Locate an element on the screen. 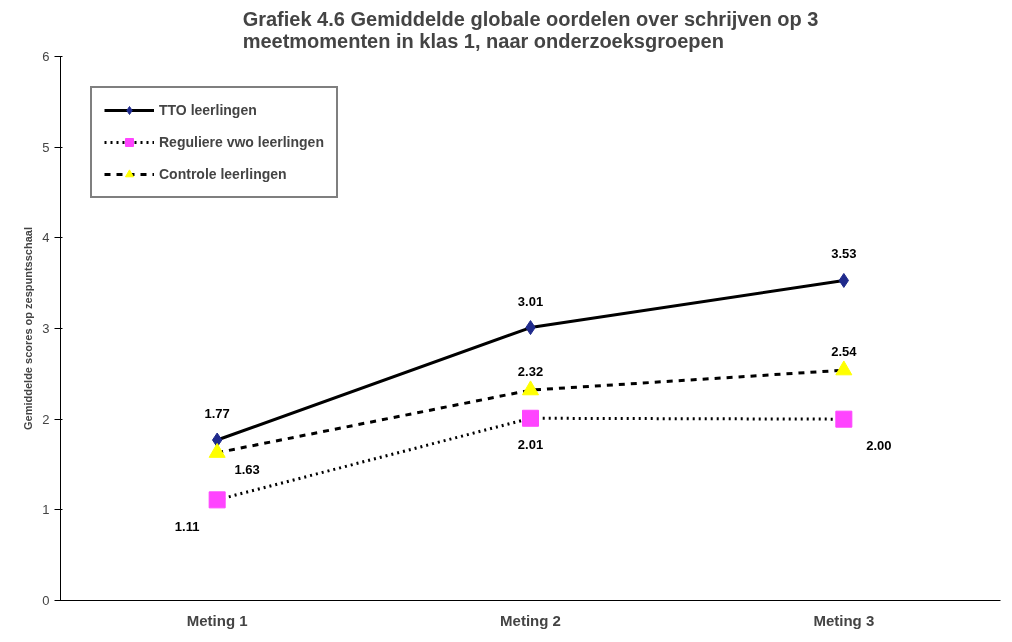 The width and height of the screenshot is (1012, 642). y-tick-label: 2 is located at coordinates (46, 419).